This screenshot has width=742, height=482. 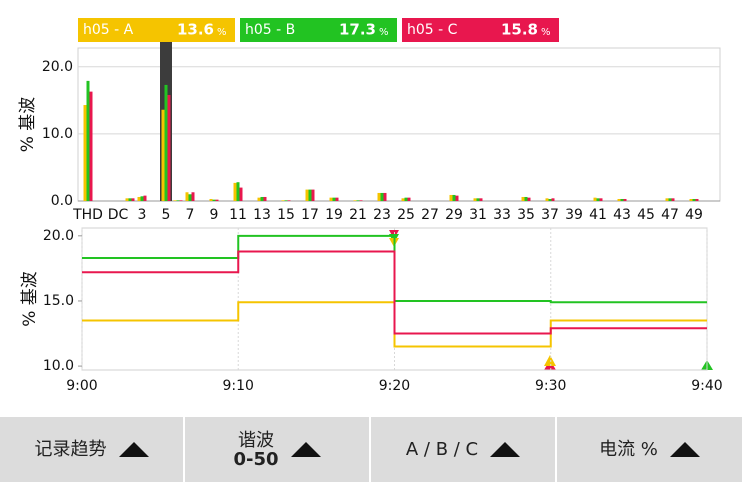 What do you see at coordinates (190, 215) in the screenshot?
I see `x-tick-label: 7` at bounding box center [190, 215].